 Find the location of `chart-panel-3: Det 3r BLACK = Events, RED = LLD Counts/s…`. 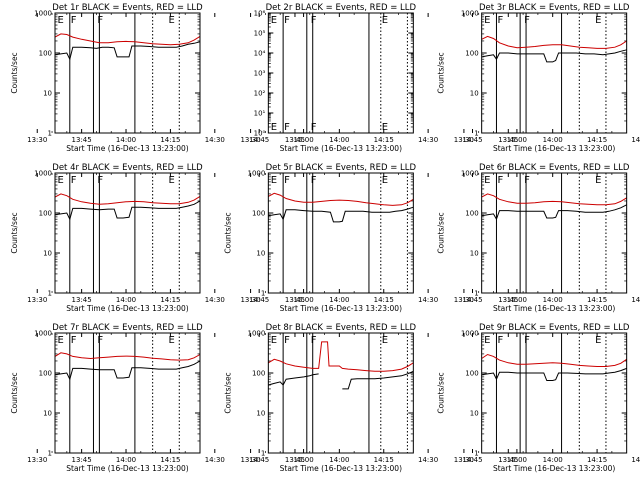

chart-panel-3: Det 3r BLACK = Events, RED = LLD Counts/s… is located at coordinates (538, 78).